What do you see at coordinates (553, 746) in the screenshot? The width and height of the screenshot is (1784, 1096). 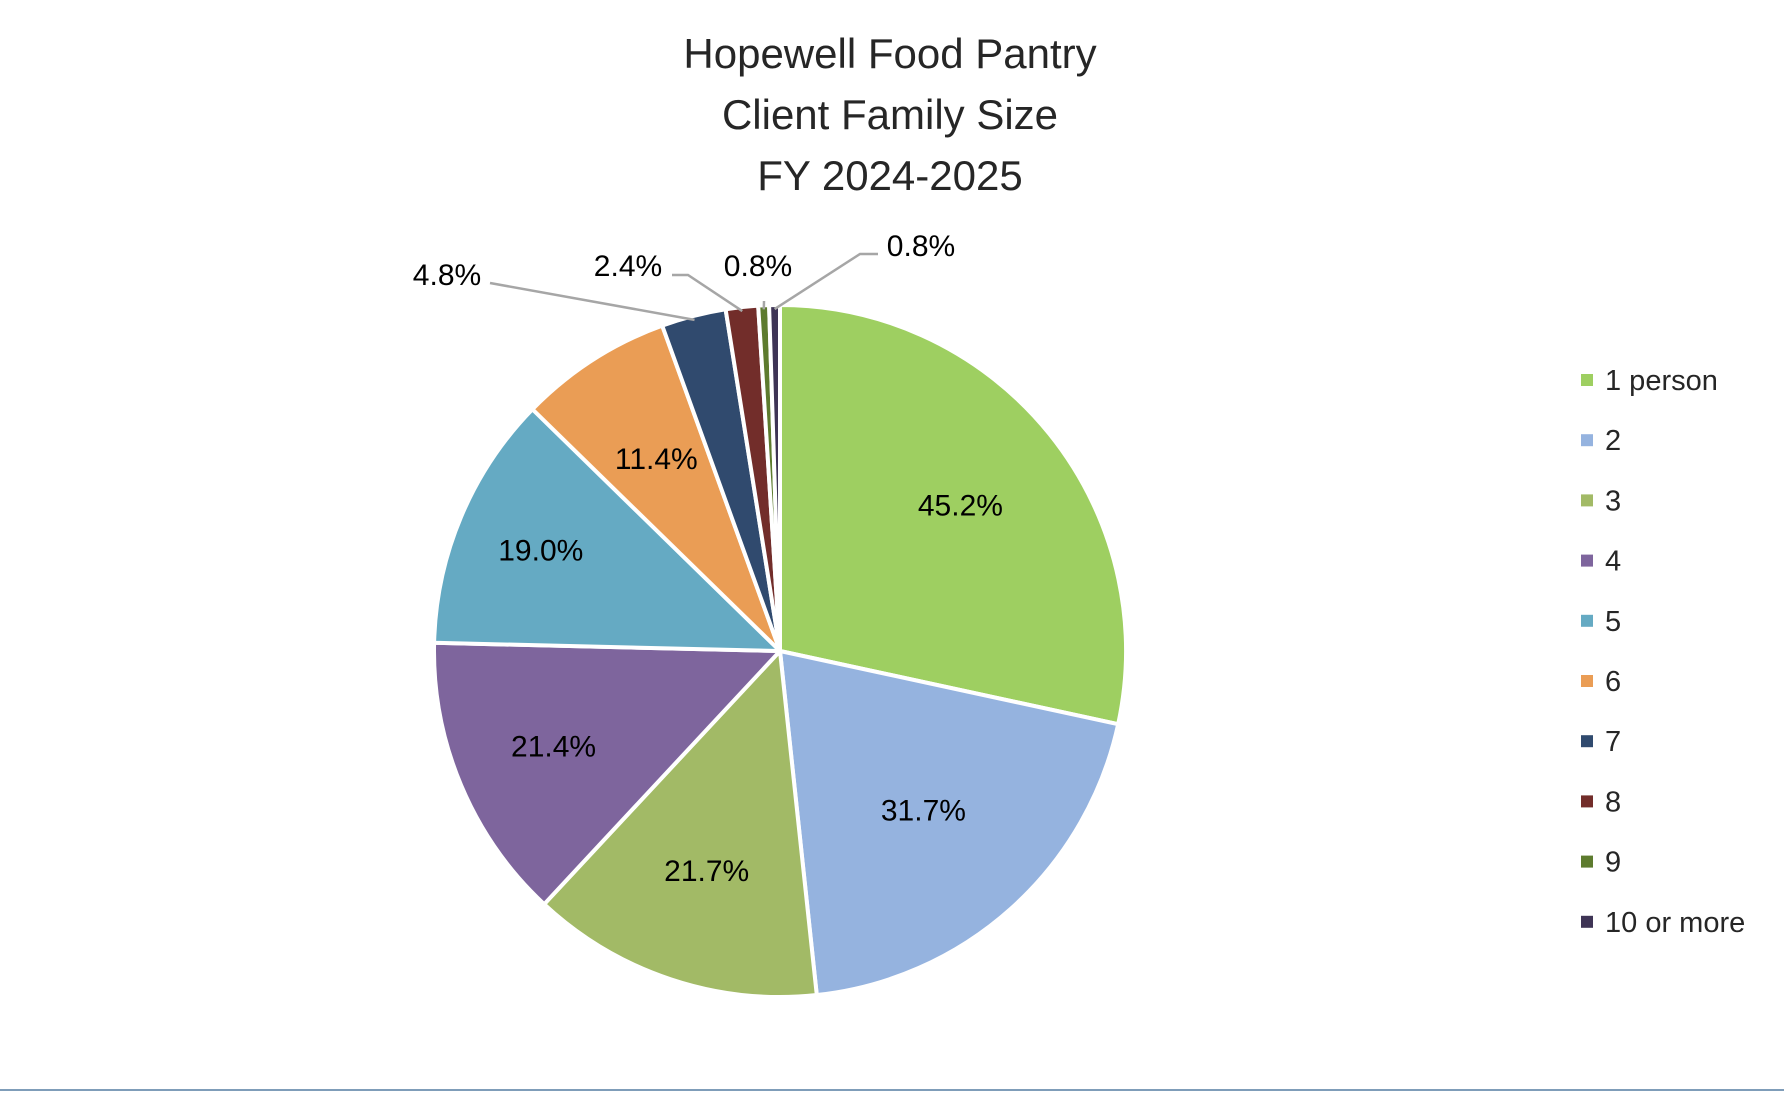 I see `data-label-4: 21.4%` at bounding box center [553, 746].